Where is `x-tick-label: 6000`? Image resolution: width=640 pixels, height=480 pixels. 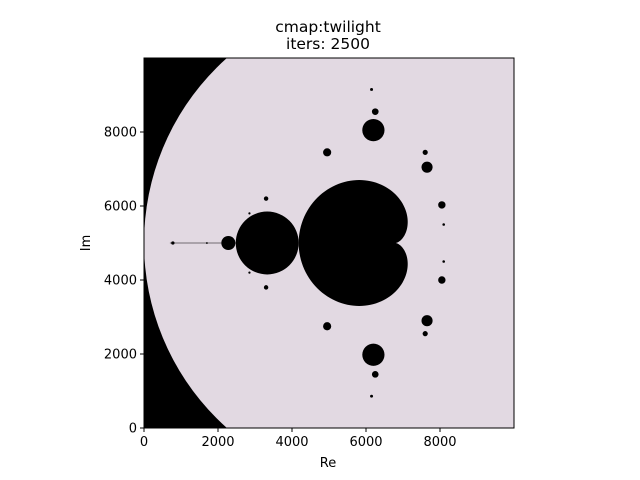 x-tick-label: 6000 is located at coordinates (365, 442).